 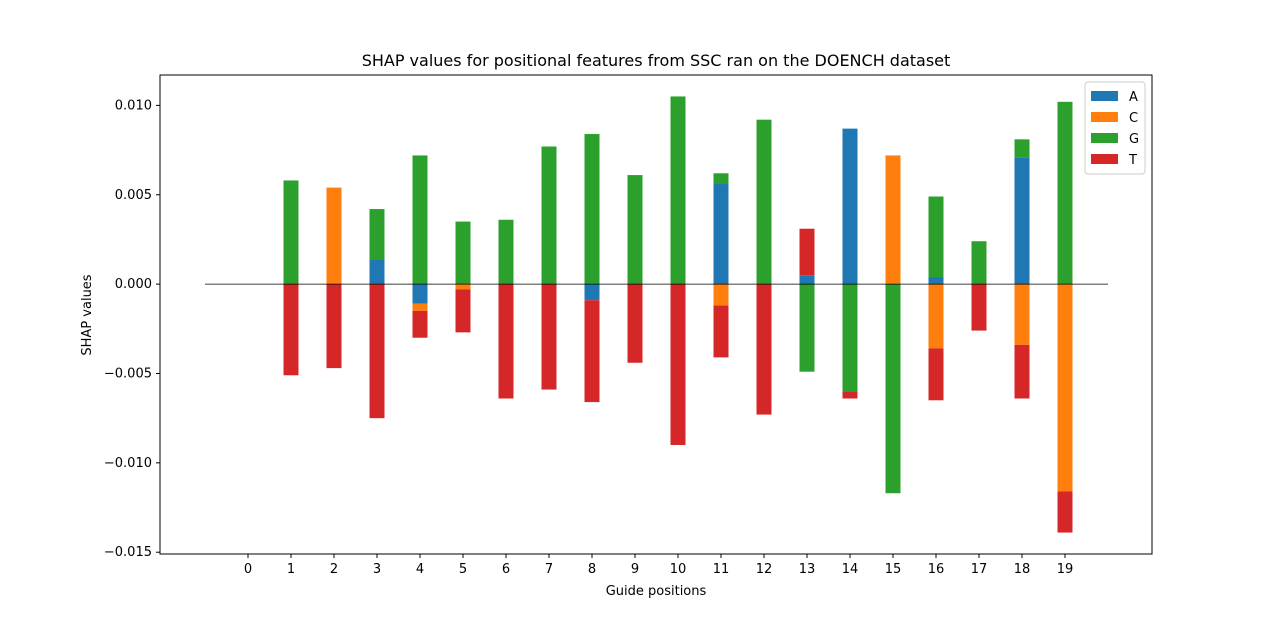 I want to click on y-tick-label: 0.005, so click(x=133, y=195).